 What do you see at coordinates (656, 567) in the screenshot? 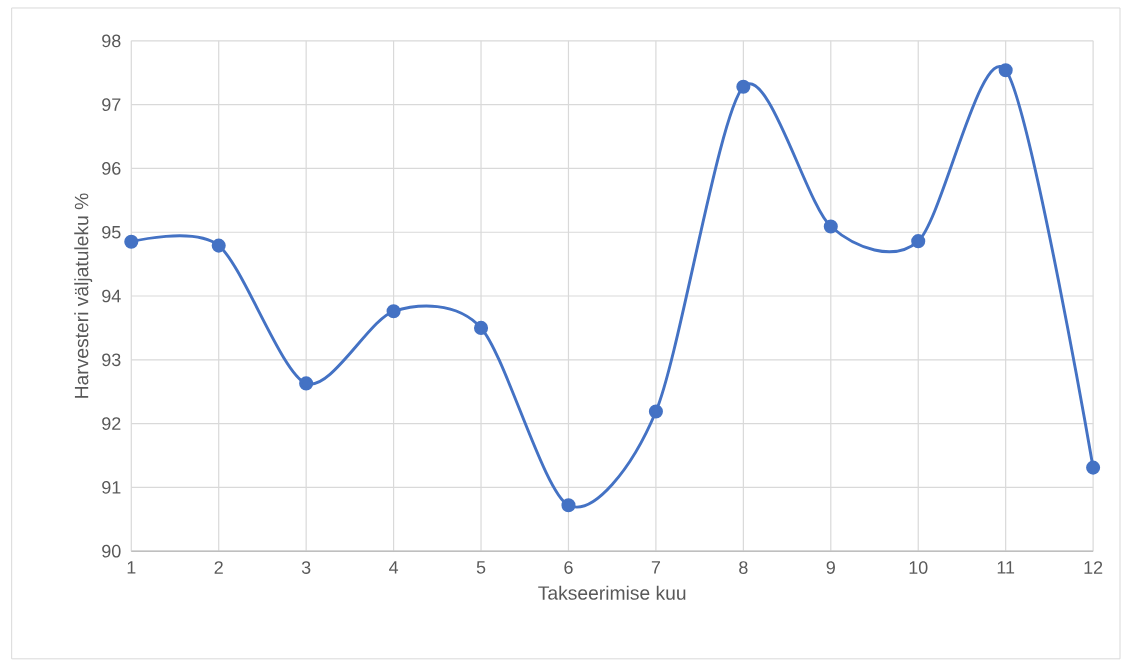
I see `x-tick-label: 7` at bounding box center [656, 567].